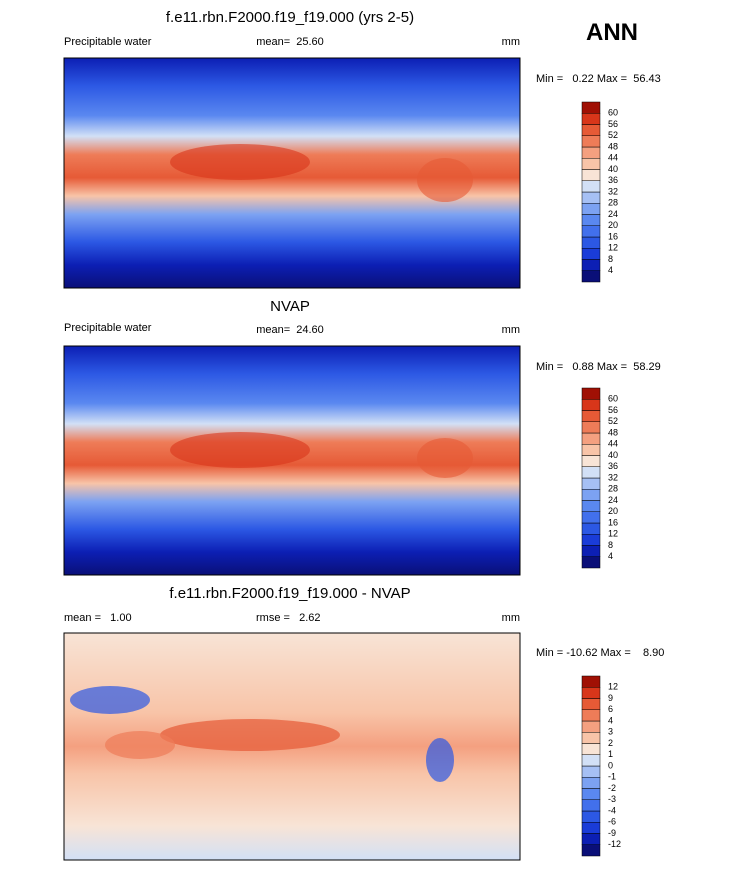  What do you see at coordinates (610, 709) in the screenshot?
I see `colorbar-label: 6` at bounding box center [610, 709].